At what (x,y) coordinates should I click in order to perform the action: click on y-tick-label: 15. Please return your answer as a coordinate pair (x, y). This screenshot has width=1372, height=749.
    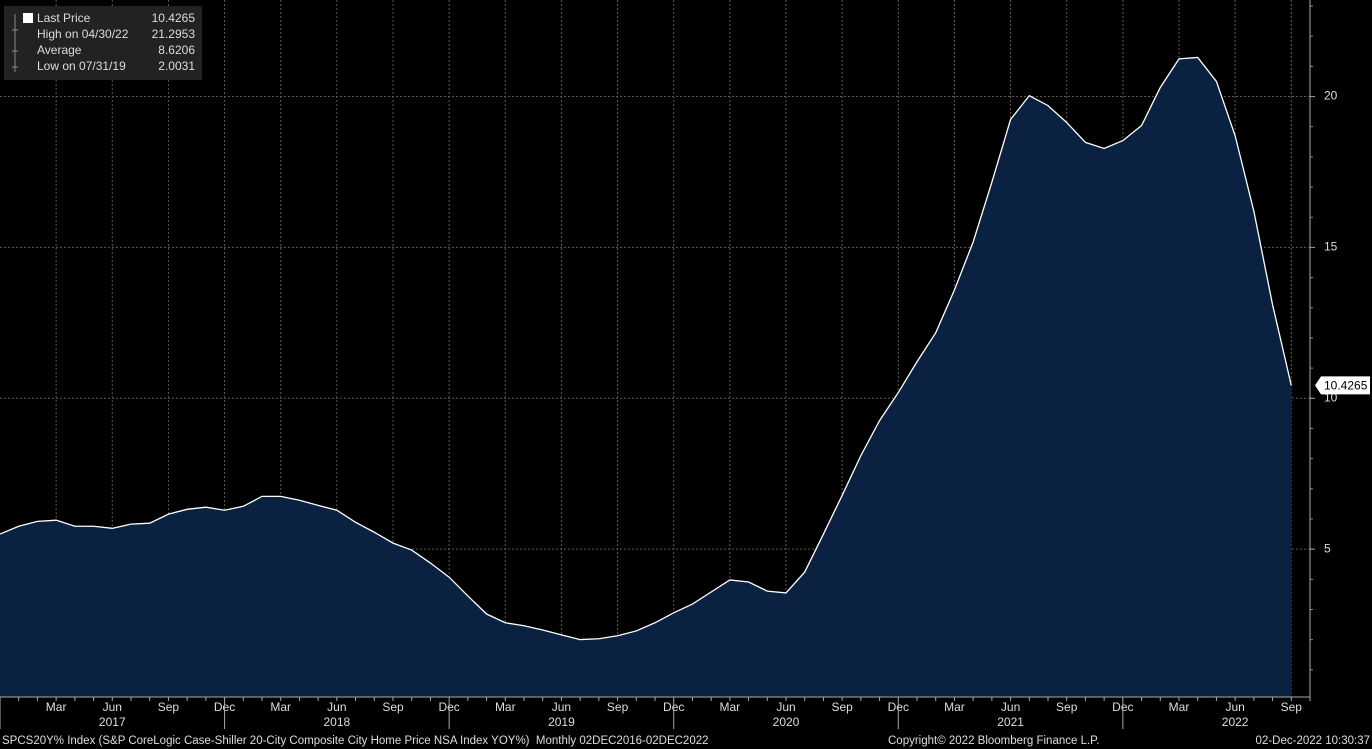
    Looking at the image, I should click on (1331, 247).